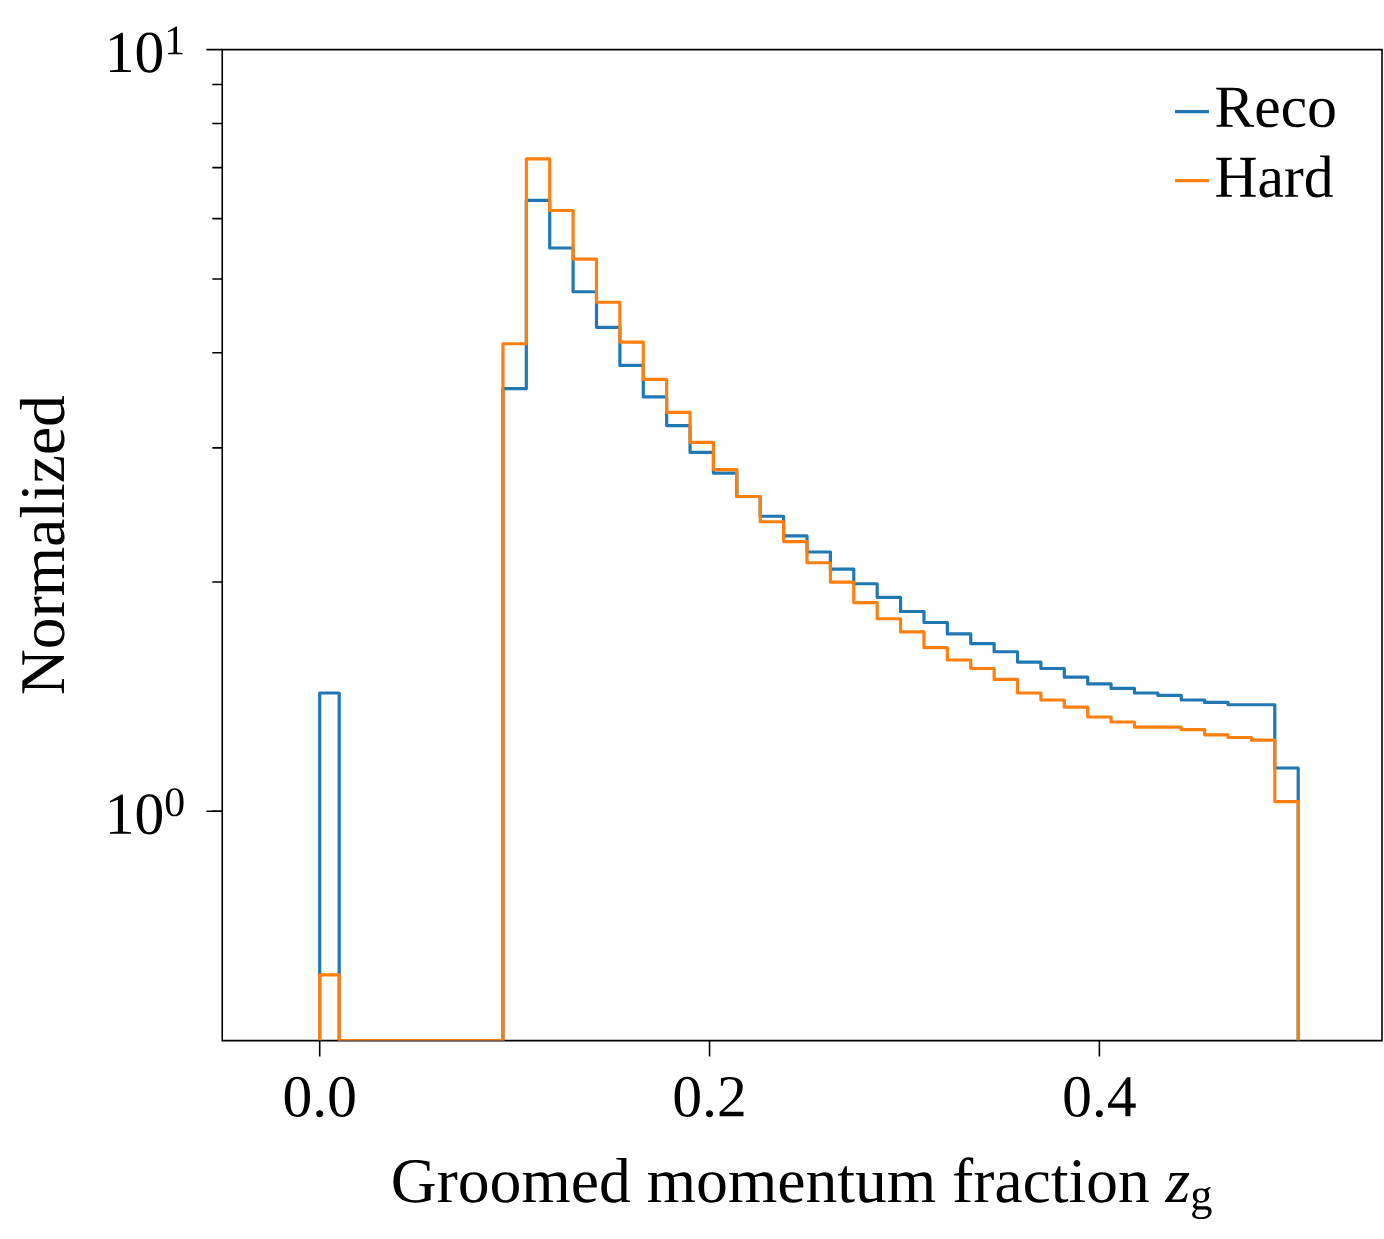 This screenshot has width=1384, height=1239. I want to click on x-tick-label: 0.4, so click(1100, 1097).